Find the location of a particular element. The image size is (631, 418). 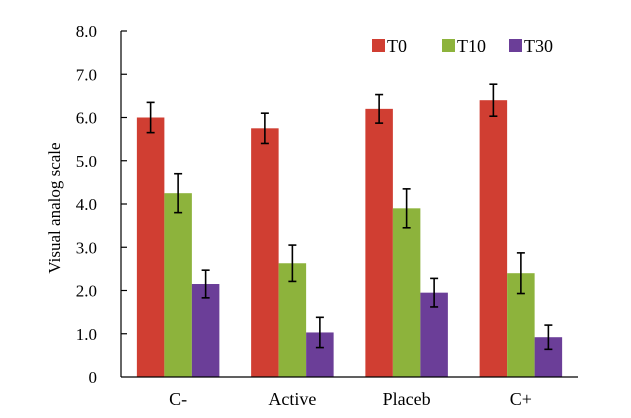

legend-label-t30: T30 is located at coordinates (538, 46).